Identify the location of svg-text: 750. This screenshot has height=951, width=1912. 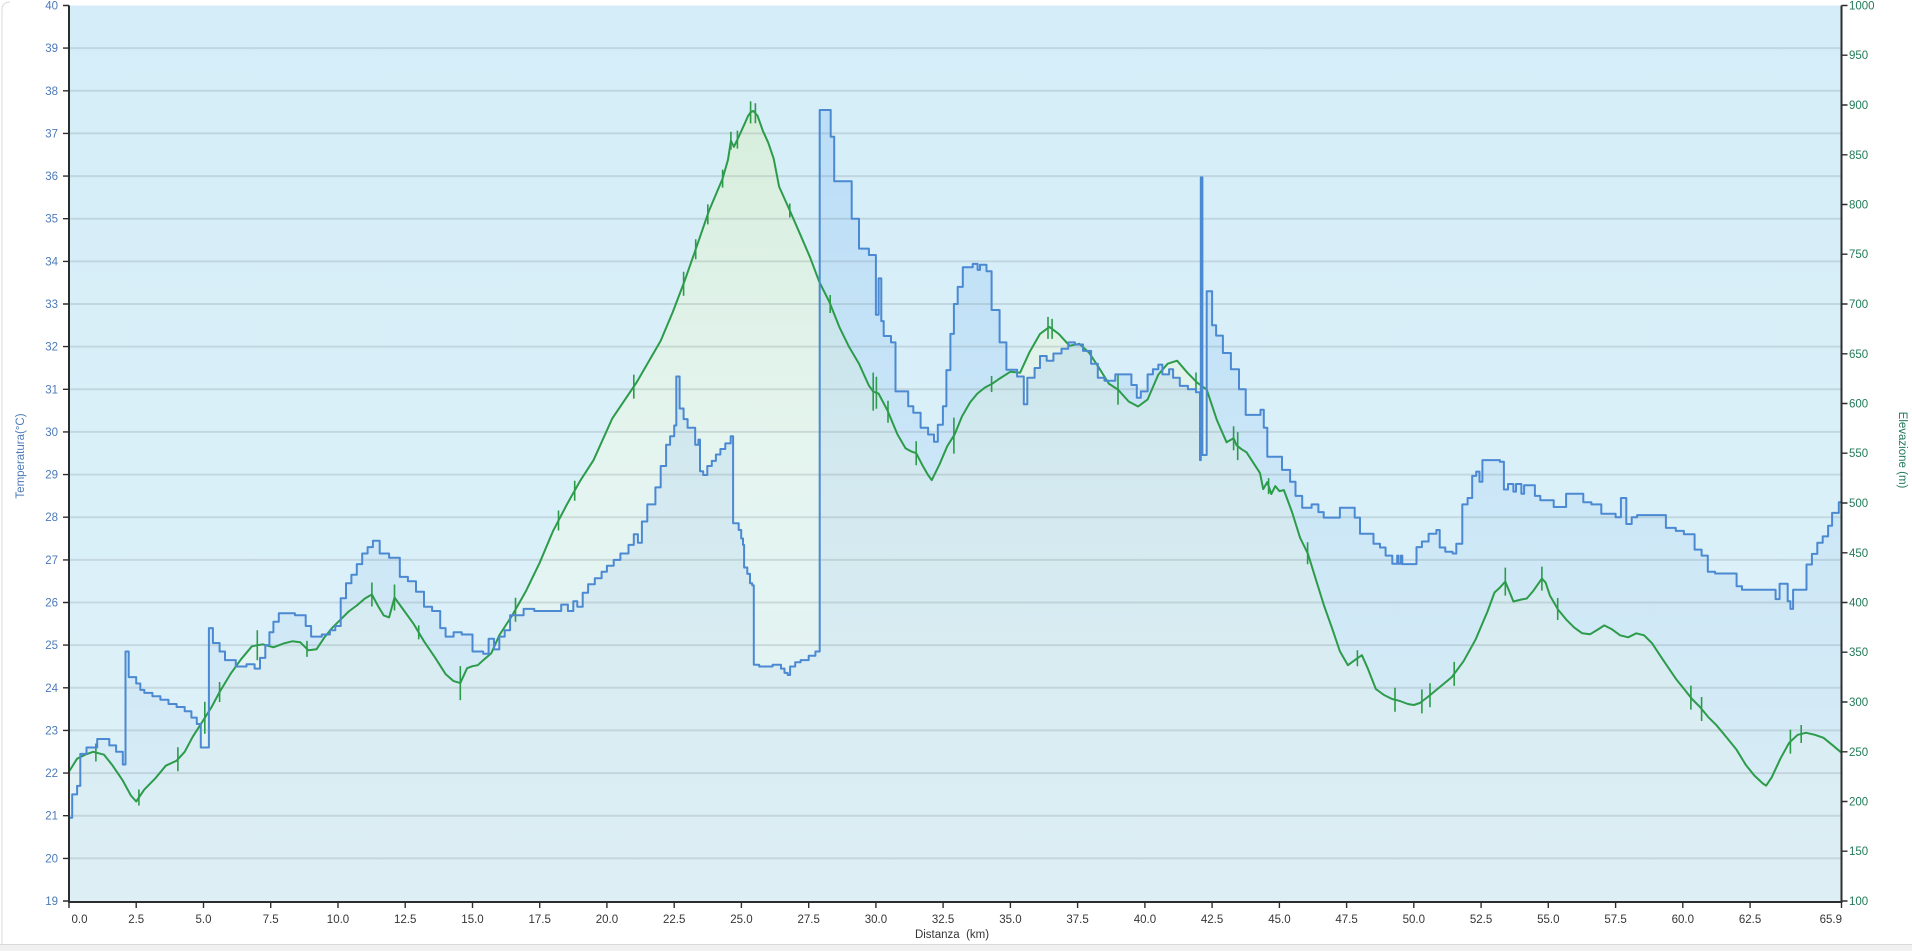
(1858, 255).